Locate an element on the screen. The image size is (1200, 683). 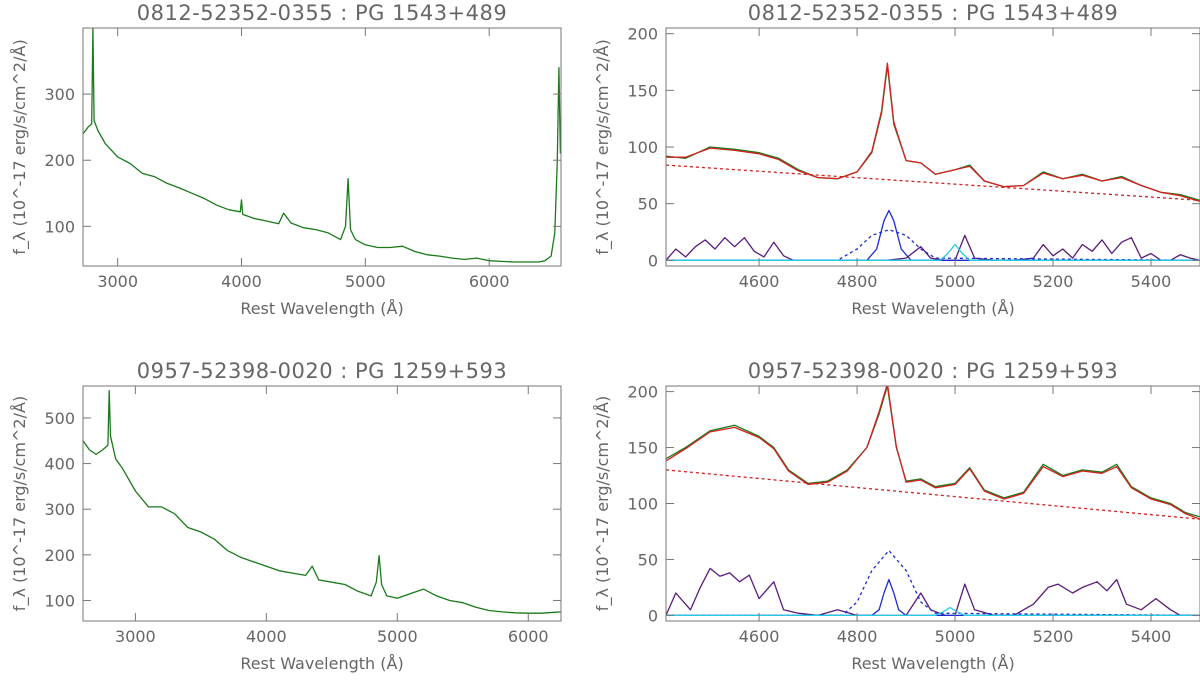
y-tick-label: 500 is located at coordinates (59, 418).